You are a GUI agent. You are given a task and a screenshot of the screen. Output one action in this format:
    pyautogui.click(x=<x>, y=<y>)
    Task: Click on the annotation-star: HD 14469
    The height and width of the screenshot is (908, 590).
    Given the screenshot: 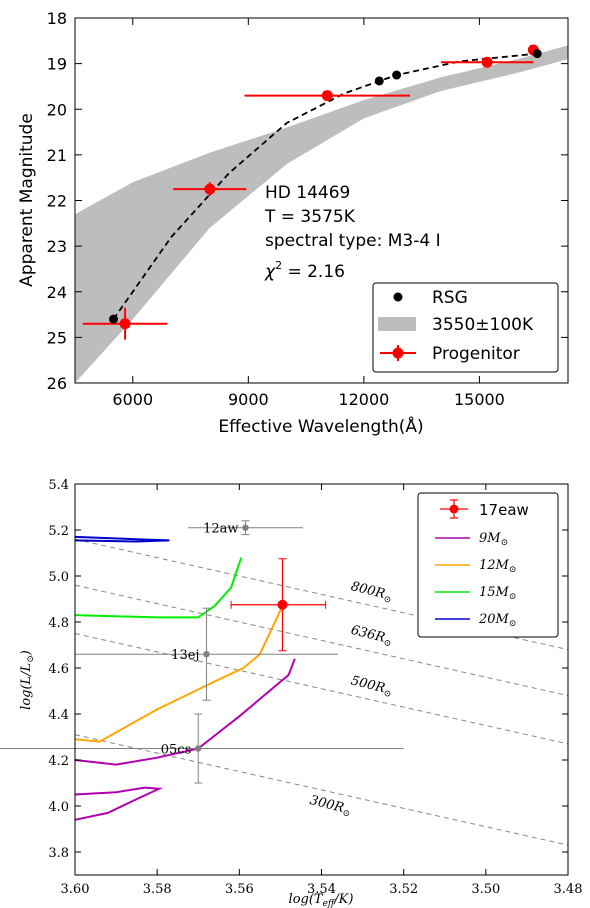 What is the action you would take?
    pyautogui.click(x=307, y=193)
    